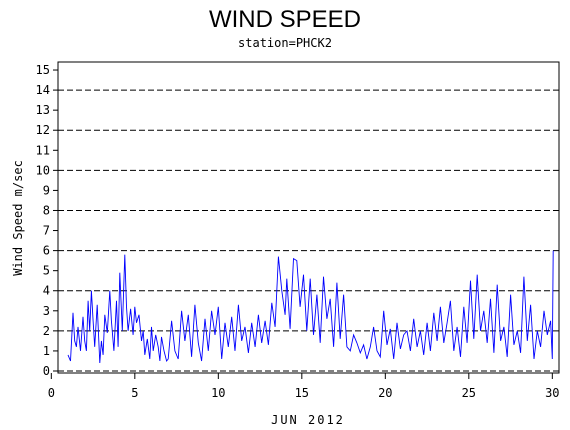  Describe the element at coordinates (46, 271) in the screenshot. I see `y-tick-label: 5` at that location.